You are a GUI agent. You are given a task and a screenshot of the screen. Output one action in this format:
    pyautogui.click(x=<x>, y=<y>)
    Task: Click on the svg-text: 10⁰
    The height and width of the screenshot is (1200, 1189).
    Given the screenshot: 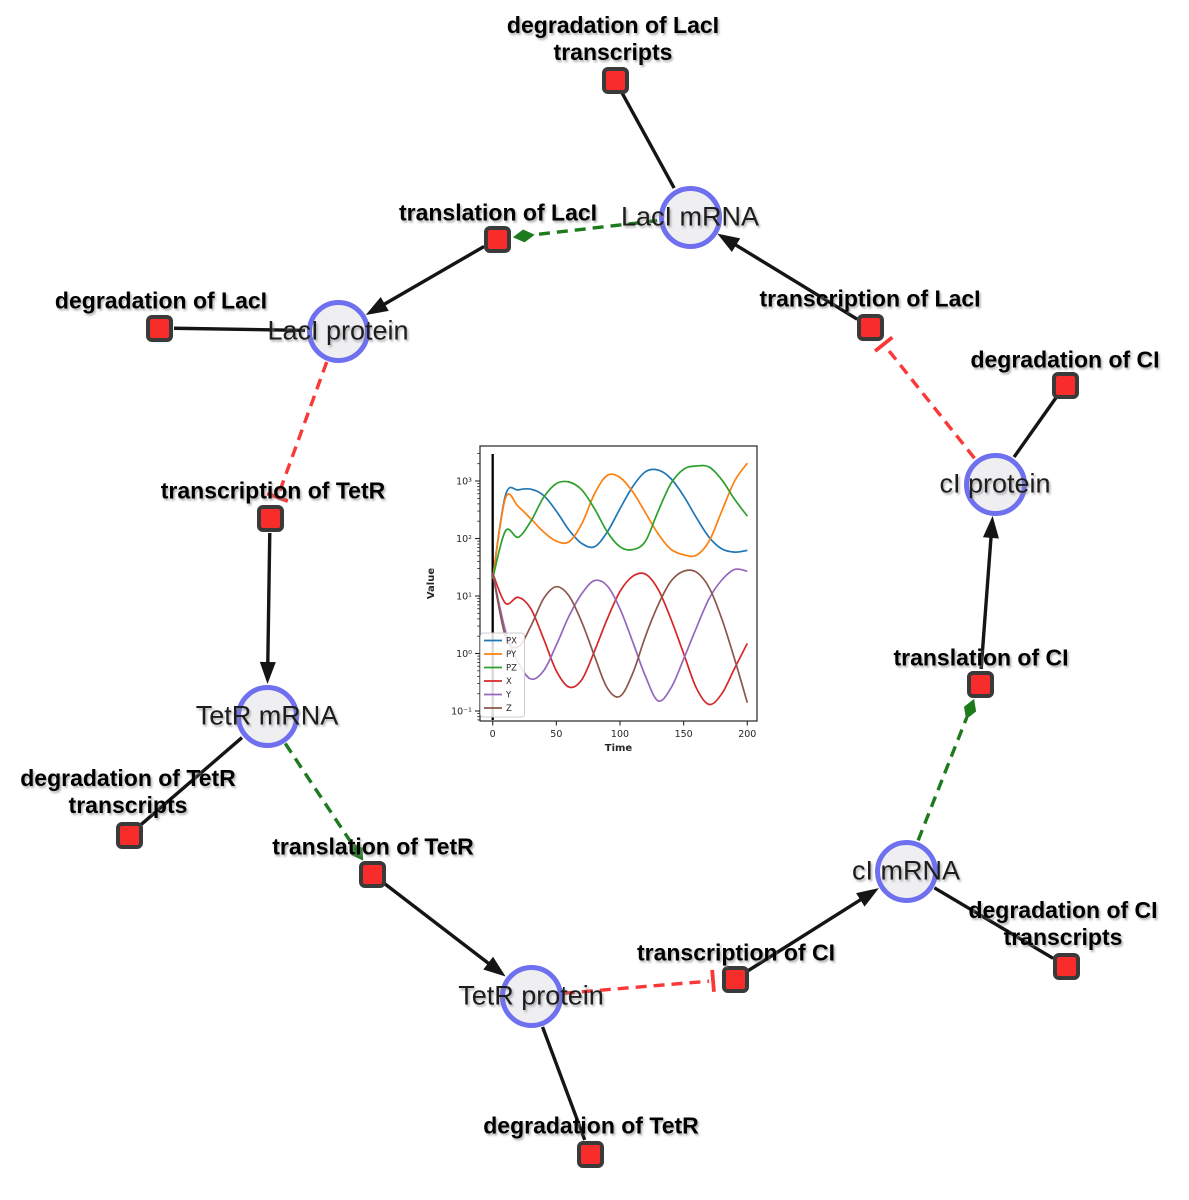 What is the action you would take?
    pyautogui.click(x=464, y=654)
    